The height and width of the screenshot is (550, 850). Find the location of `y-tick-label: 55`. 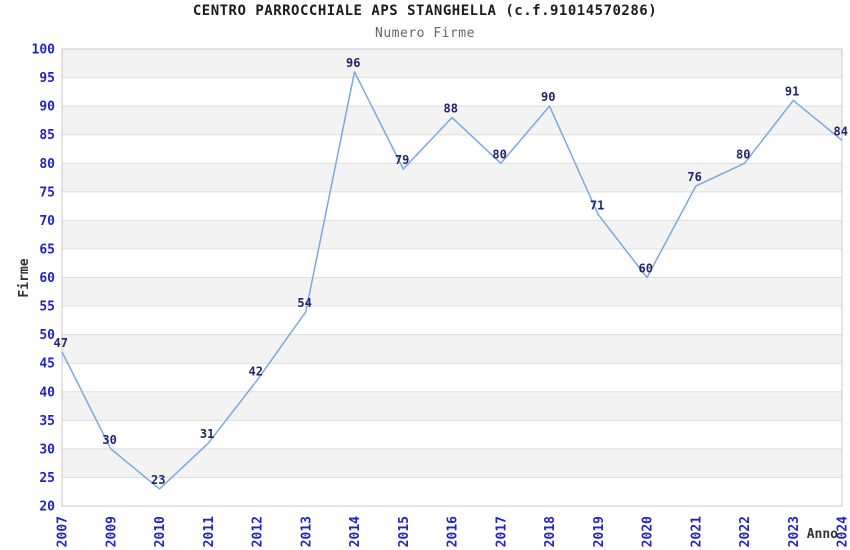

y-tick-label: 55 is located at coordinates (47, 307).